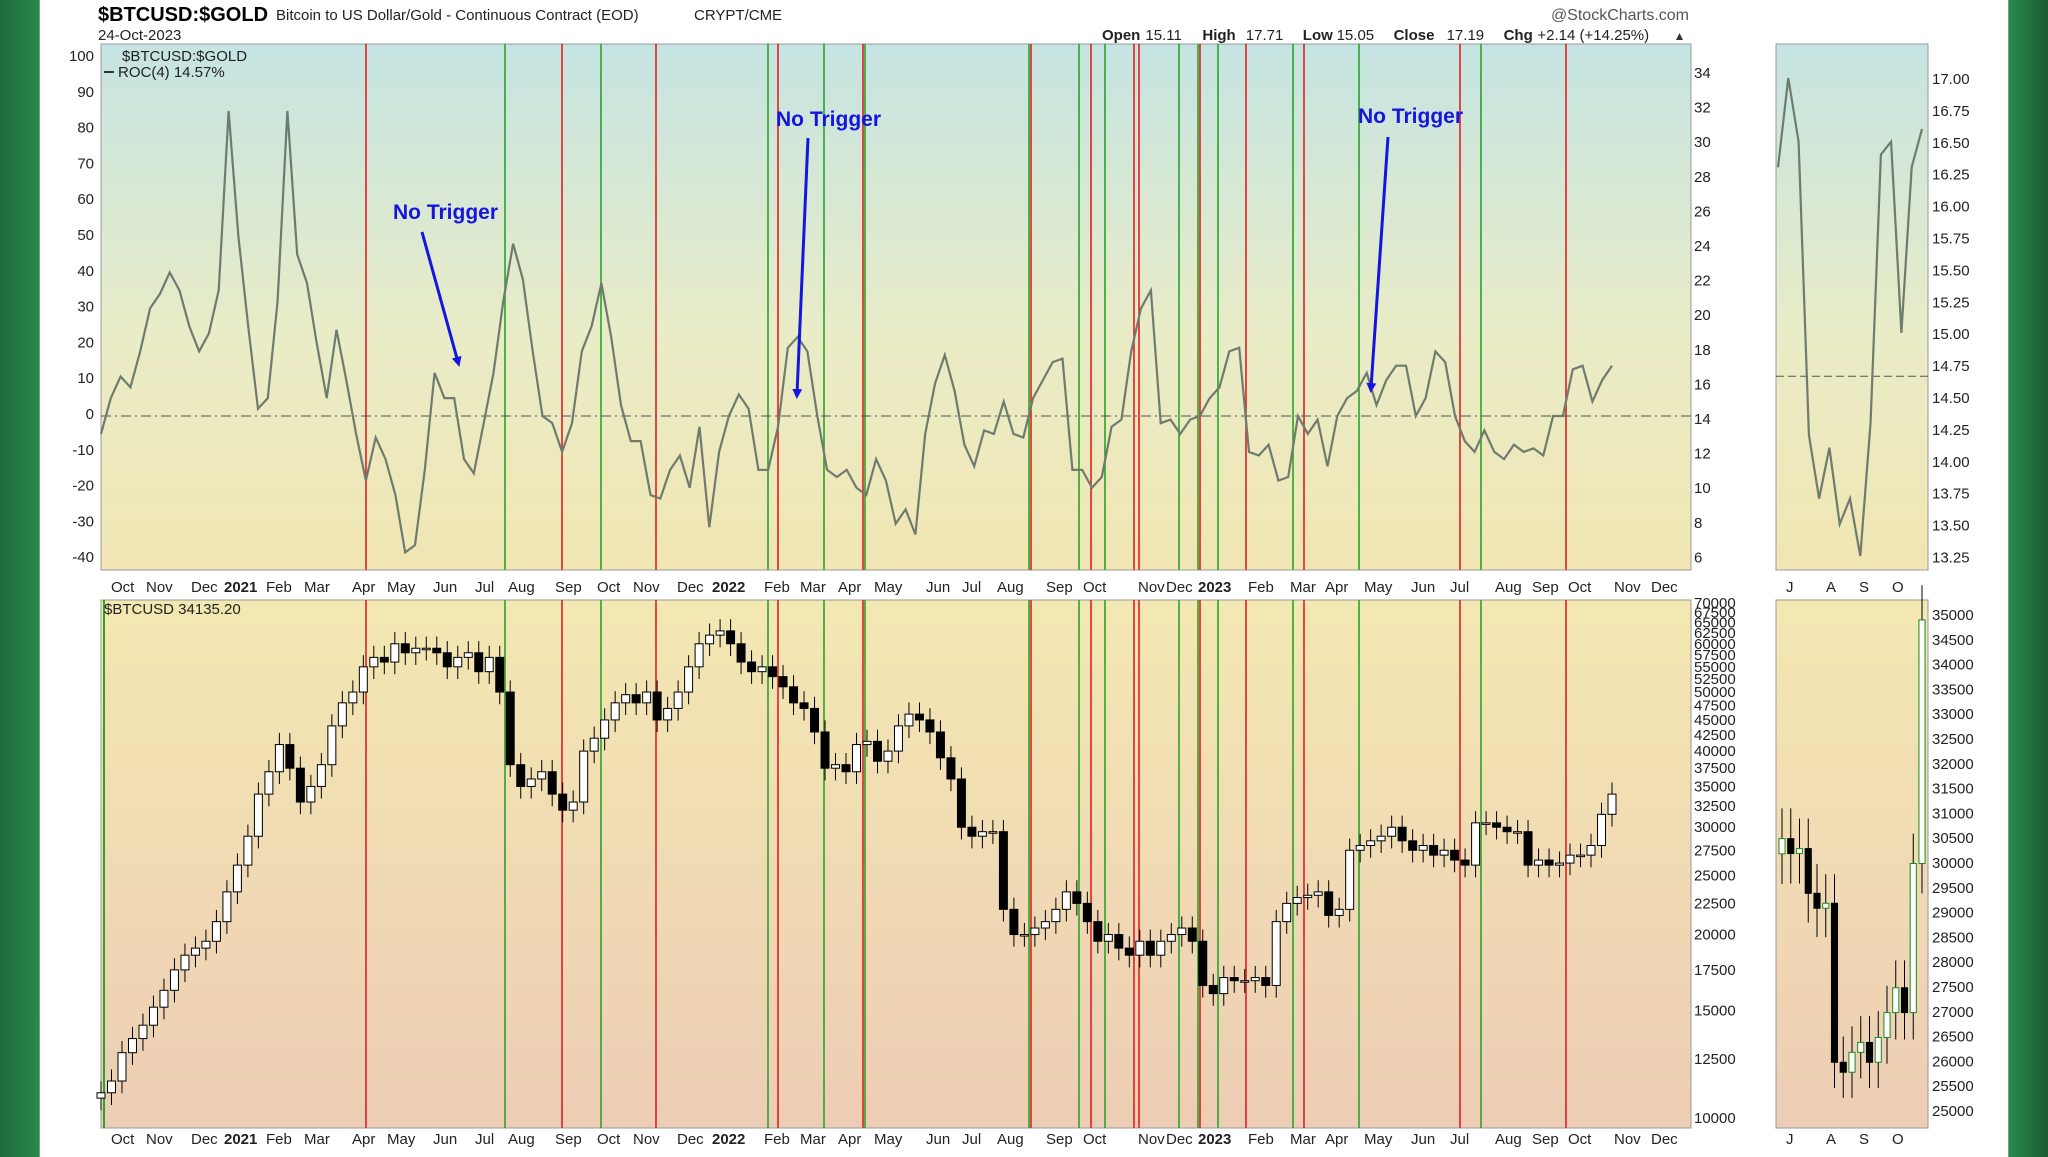  What do you see at coordinates (813, 587) in the screenshot?
I see `x-label-top-17: Mar` at bounding box center [813, 587].